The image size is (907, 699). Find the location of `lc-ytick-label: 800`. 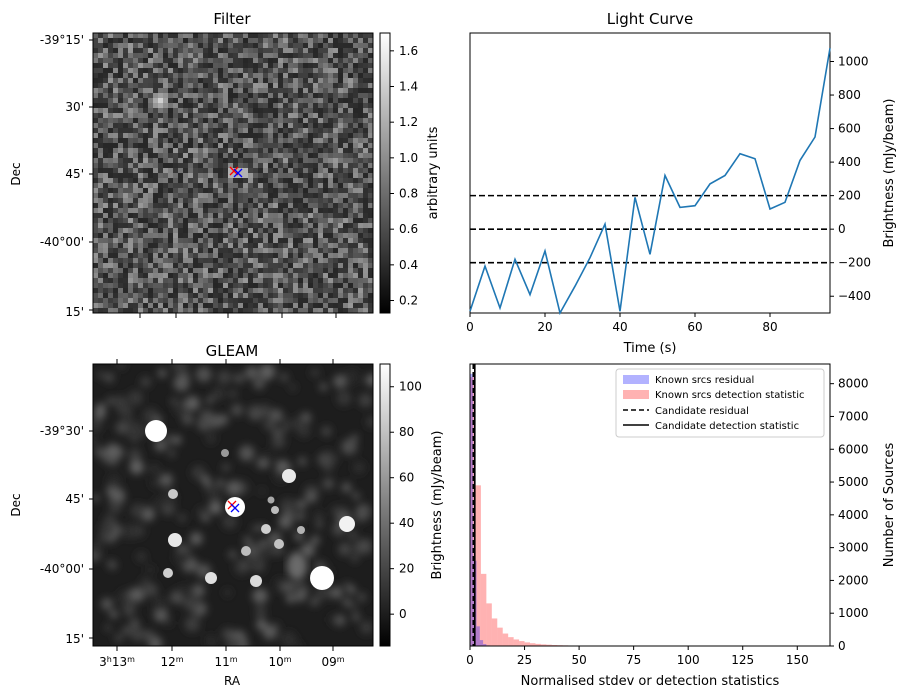

lc-ytick-label: 800 is located at coordinates (849, 95).